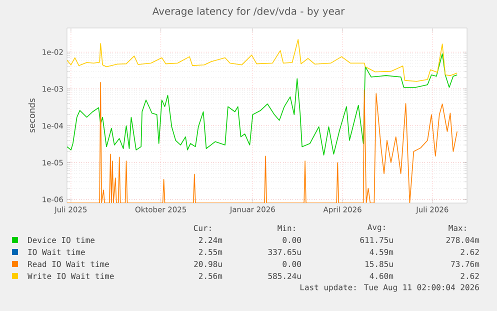 This screenshot has width=497, height=311. Describe the element at coordinates (457, 228) in the screenshot. I see `text: Max:` at that location.